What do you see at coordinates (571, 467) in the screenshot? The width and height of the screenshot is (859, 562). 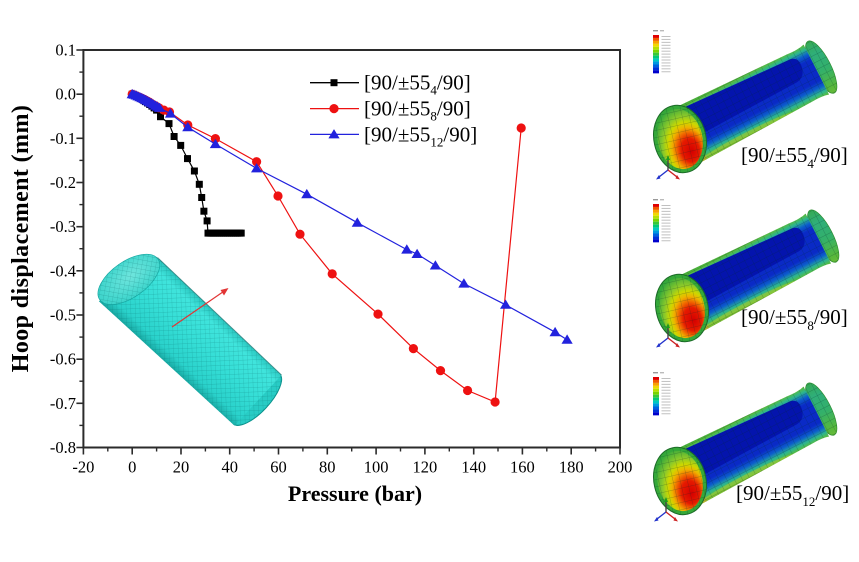 I see `svg-text: 180` at bounding box center [571, 467].